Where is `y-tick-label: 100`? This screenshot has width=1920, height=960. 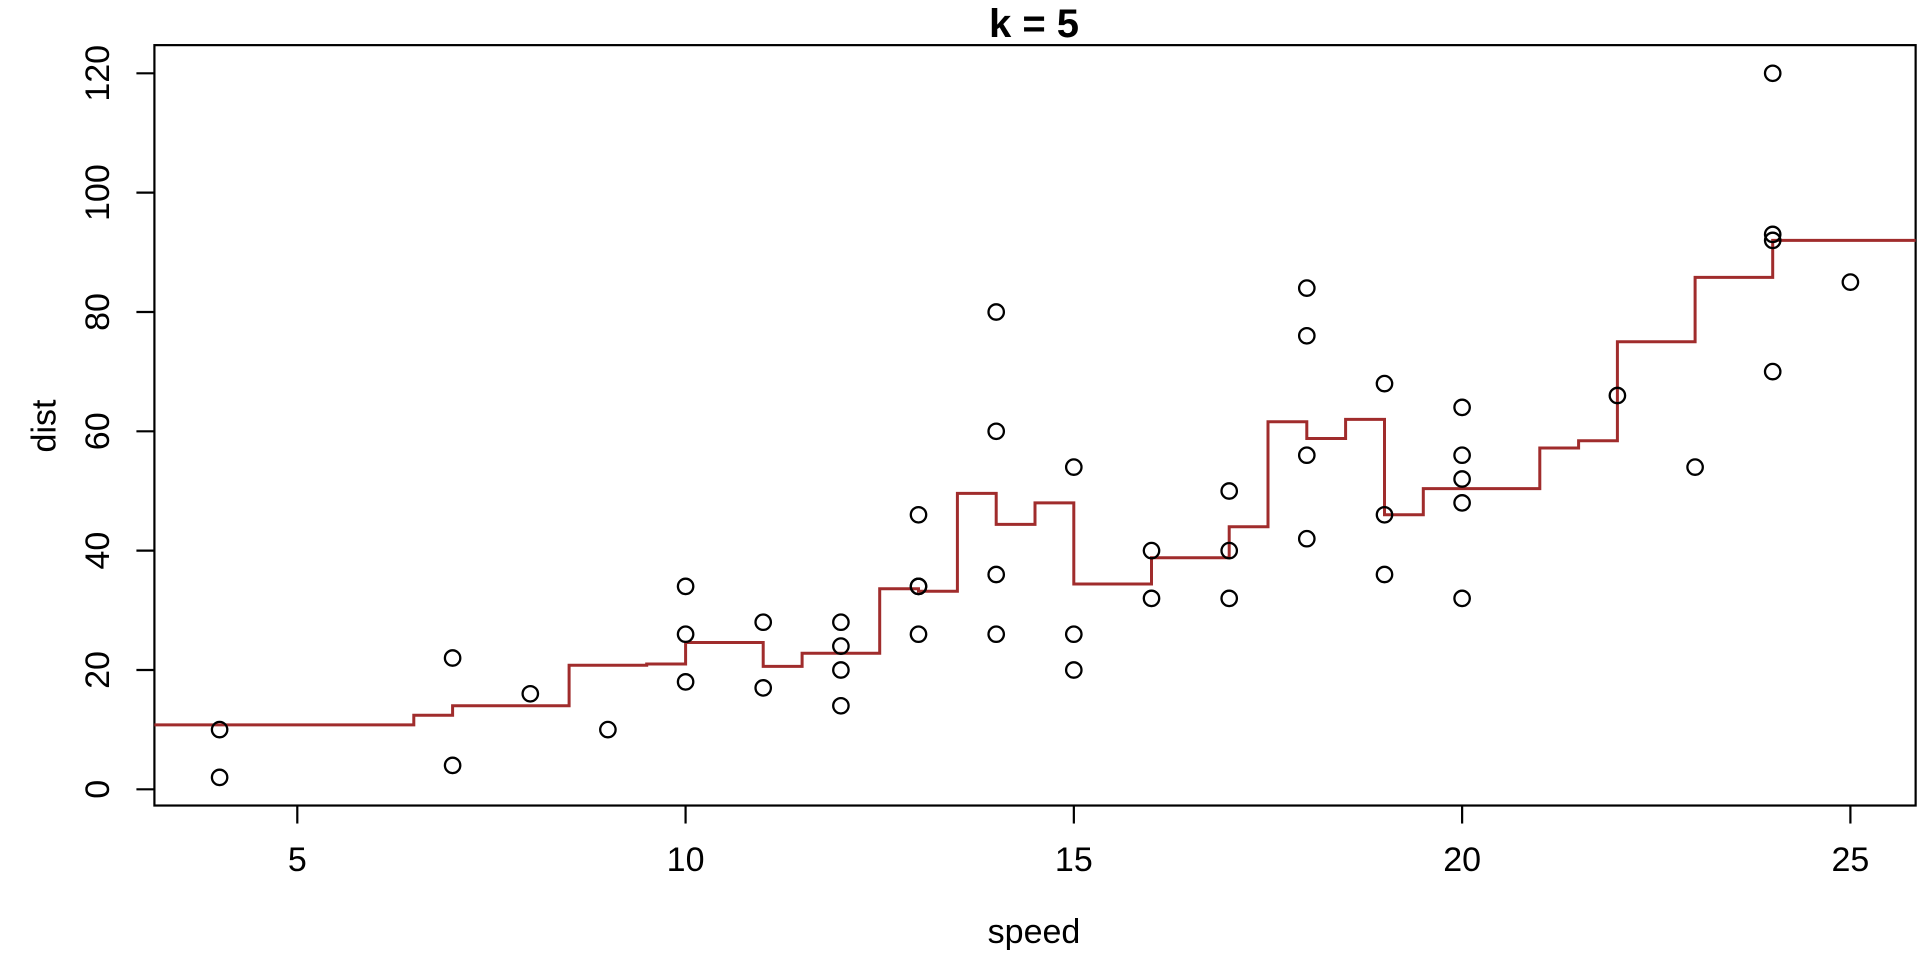
y-tick-label: 100 is located at coordinates (98, 192).